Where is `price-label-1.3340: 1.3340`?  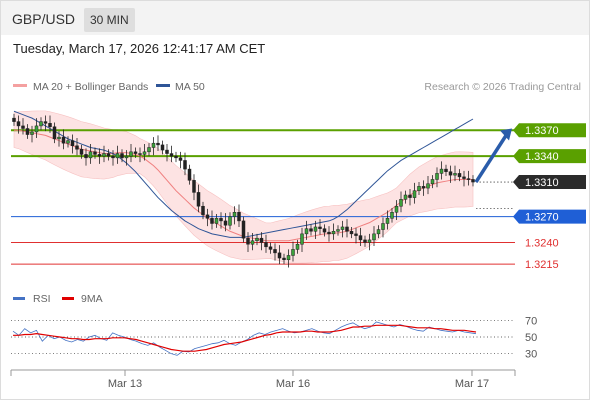
price-label-1.3340: 1.3340 is located at coordinates (542, 157).